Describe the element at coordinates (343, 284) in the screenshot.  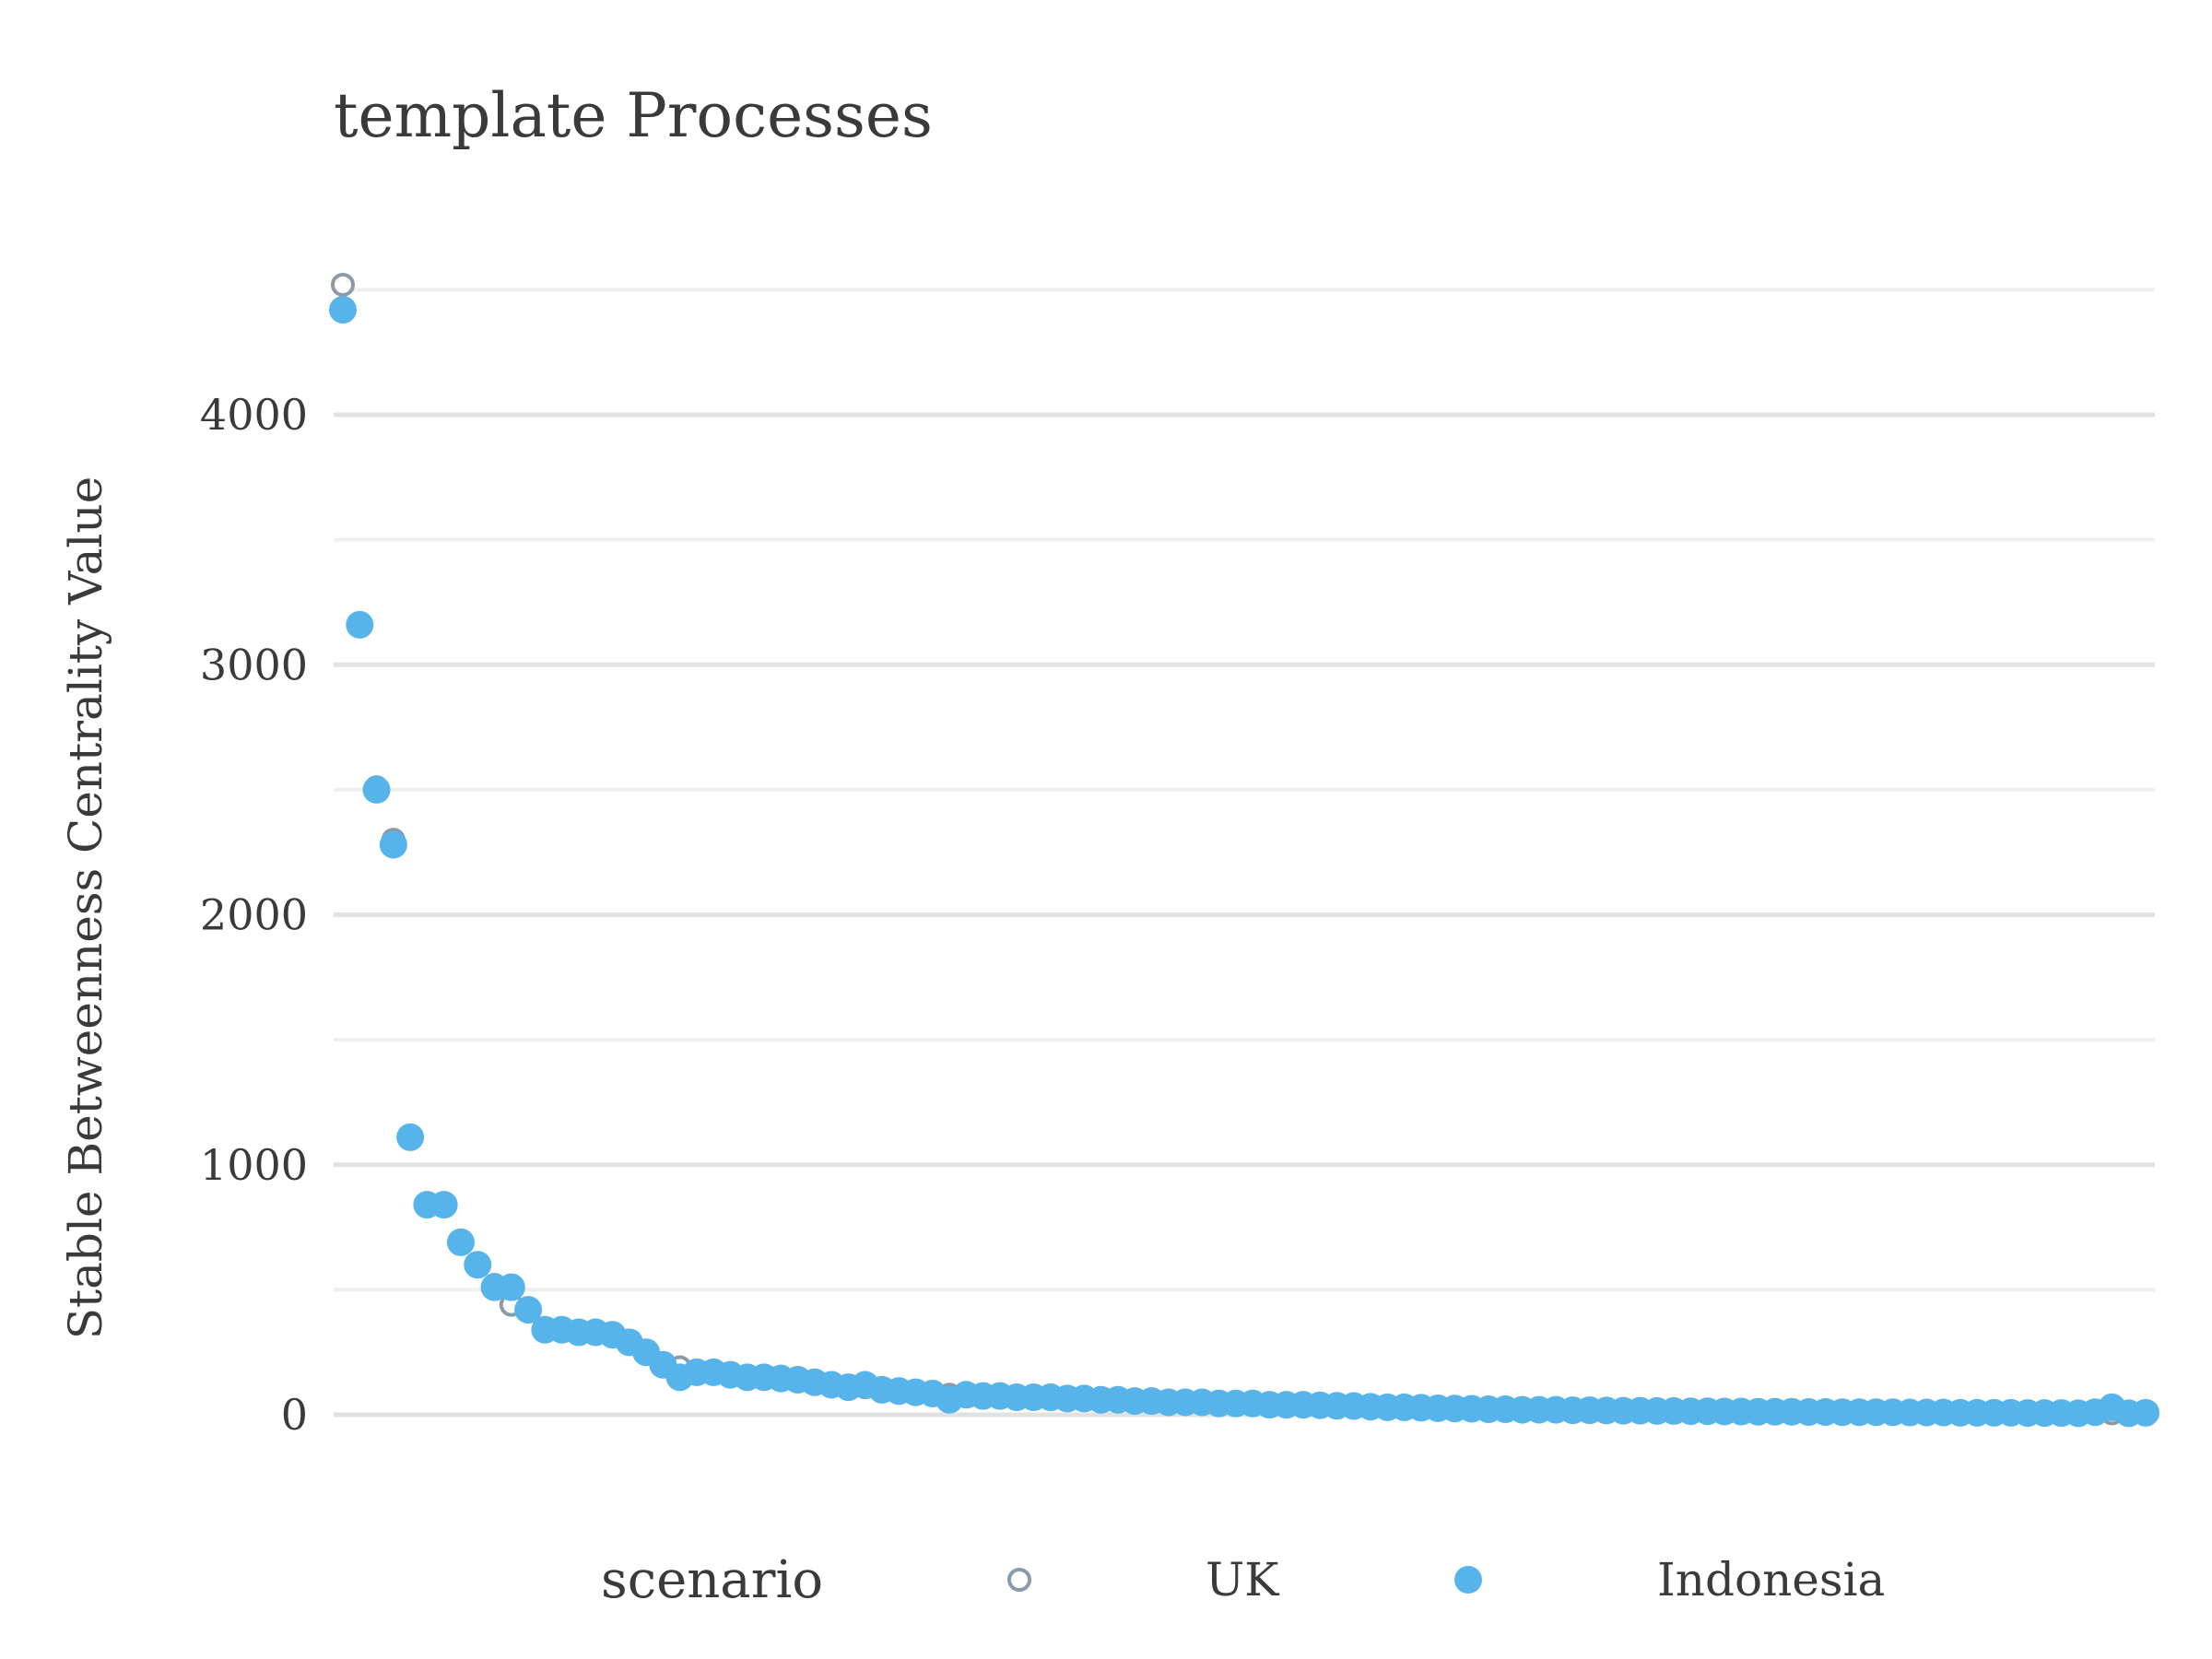
I see `point-uk` at that location.